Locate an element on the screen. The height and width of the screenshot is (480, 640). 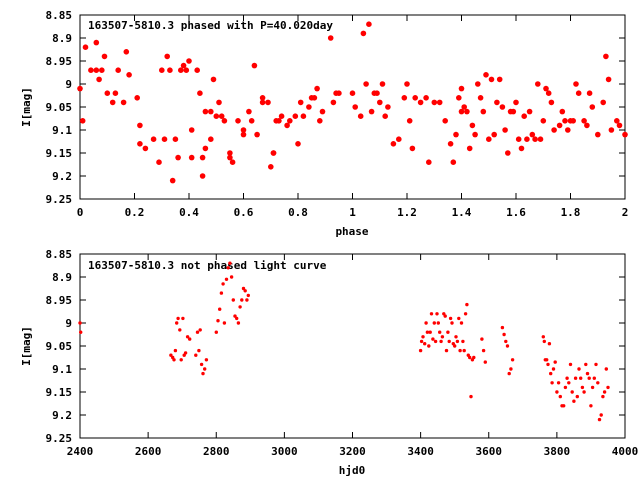
x-tick-label: 3600 is located at coordinates (489, 451).